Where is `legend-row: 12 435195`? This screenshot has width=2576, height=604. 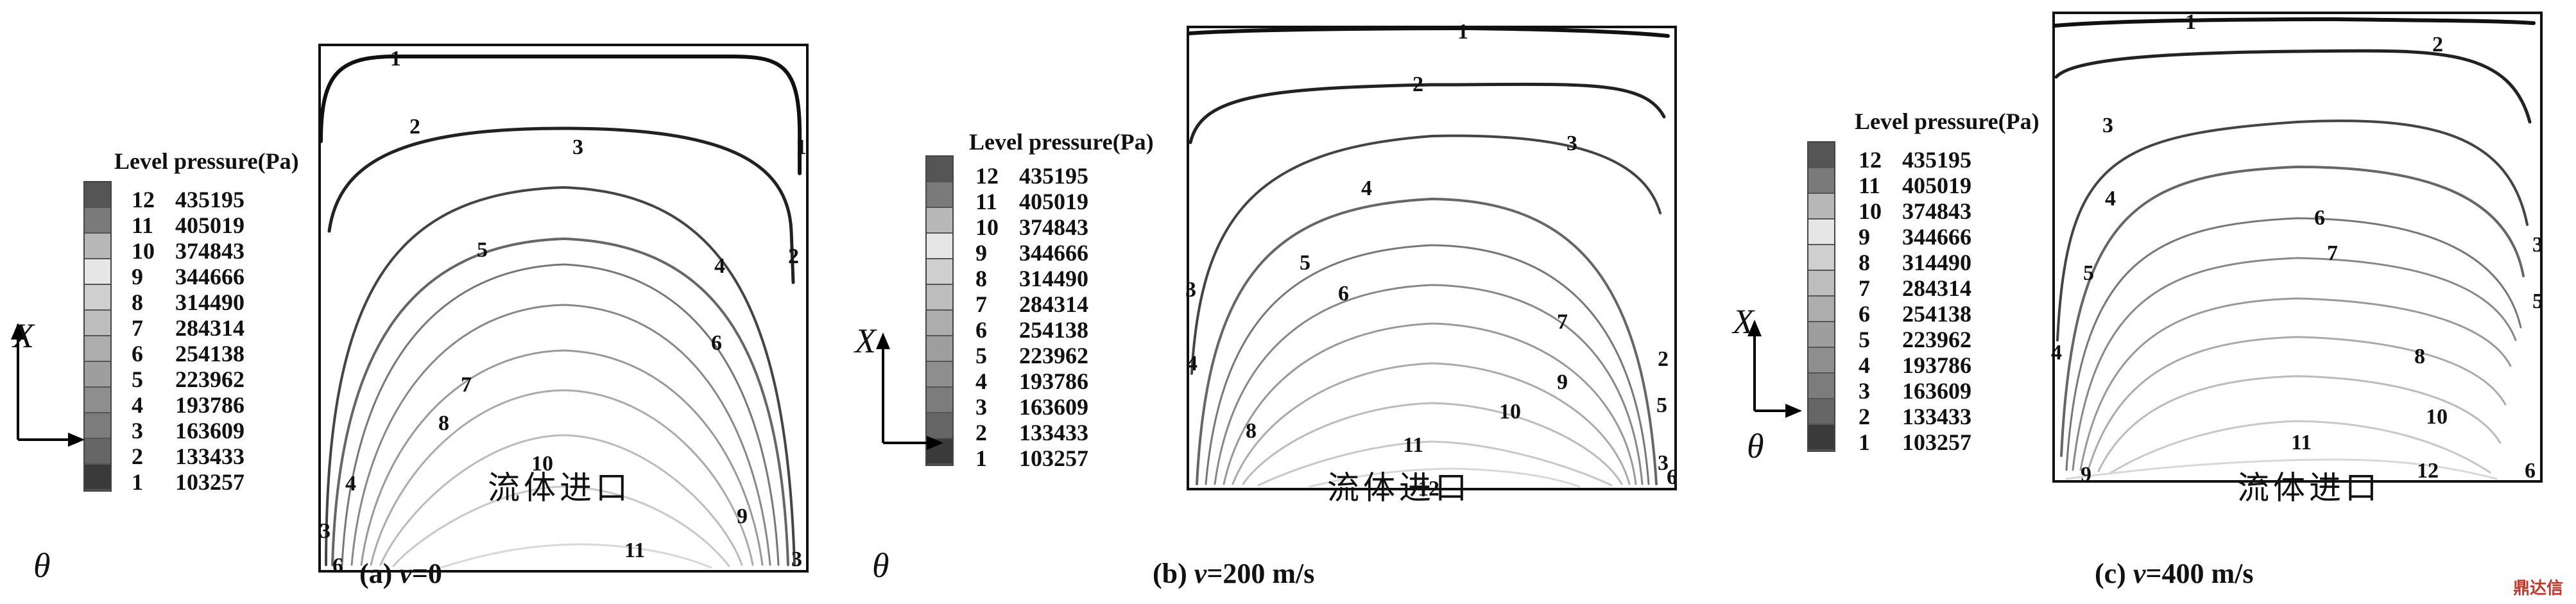
legend-row: 12 435195 is located at coordinates (1031, 175).